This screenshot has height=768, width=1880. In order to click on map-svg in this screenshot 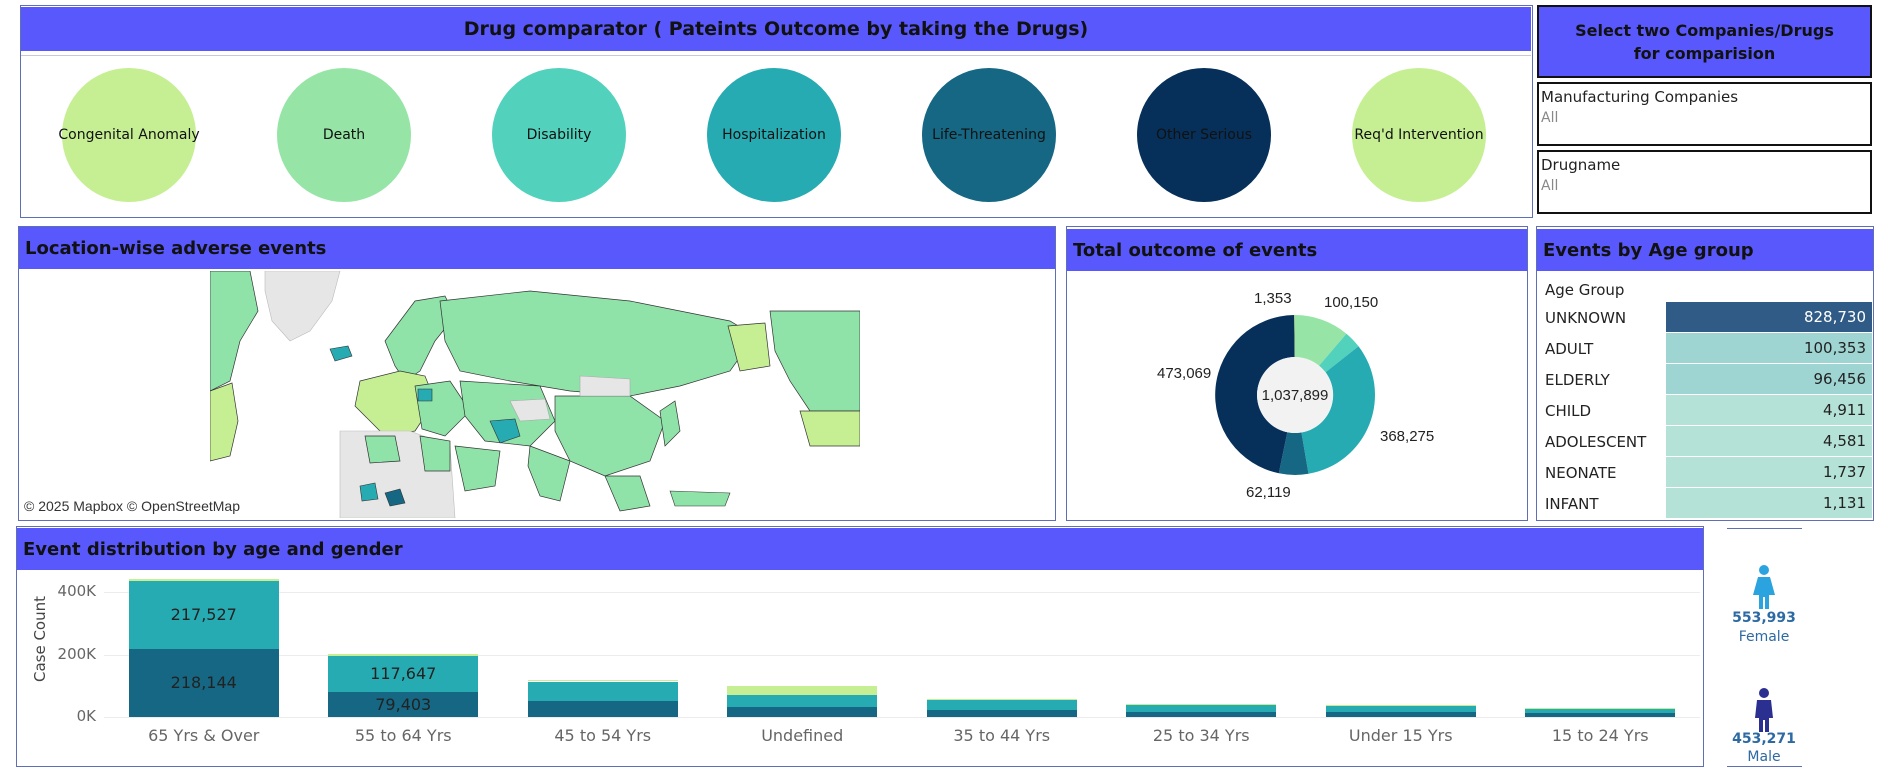, I will do `click(535, 394)`.